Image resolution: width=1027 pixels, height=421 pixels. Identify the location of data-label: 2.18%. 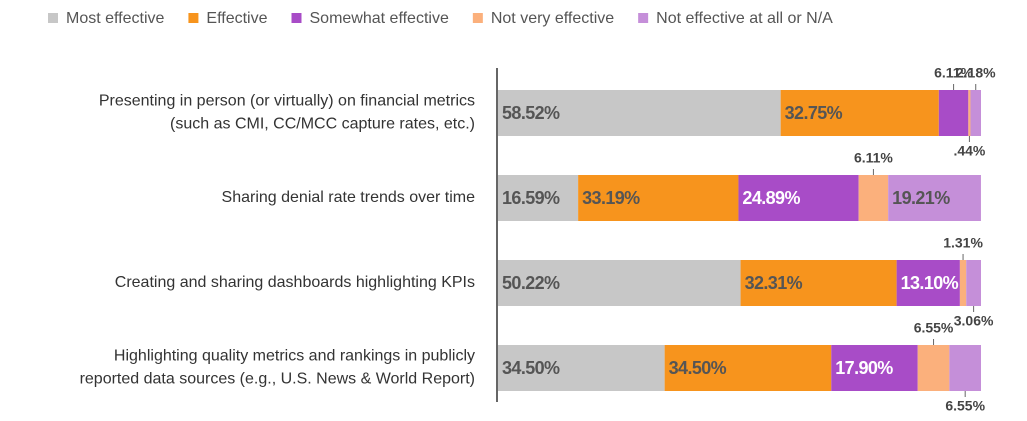
(976, 73).